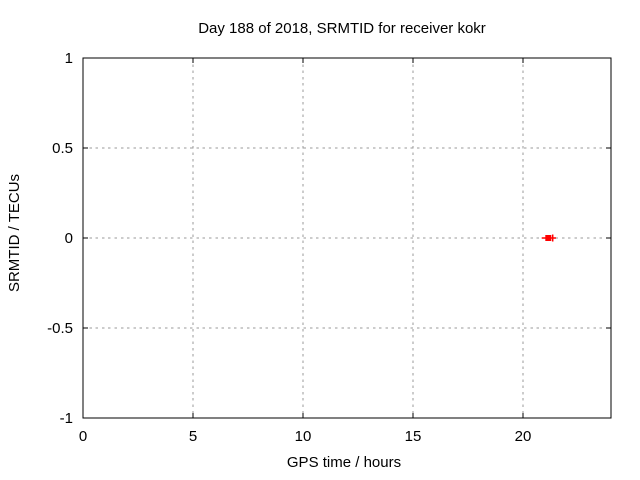  I want to click on data-point-marker, so click(548, 238).